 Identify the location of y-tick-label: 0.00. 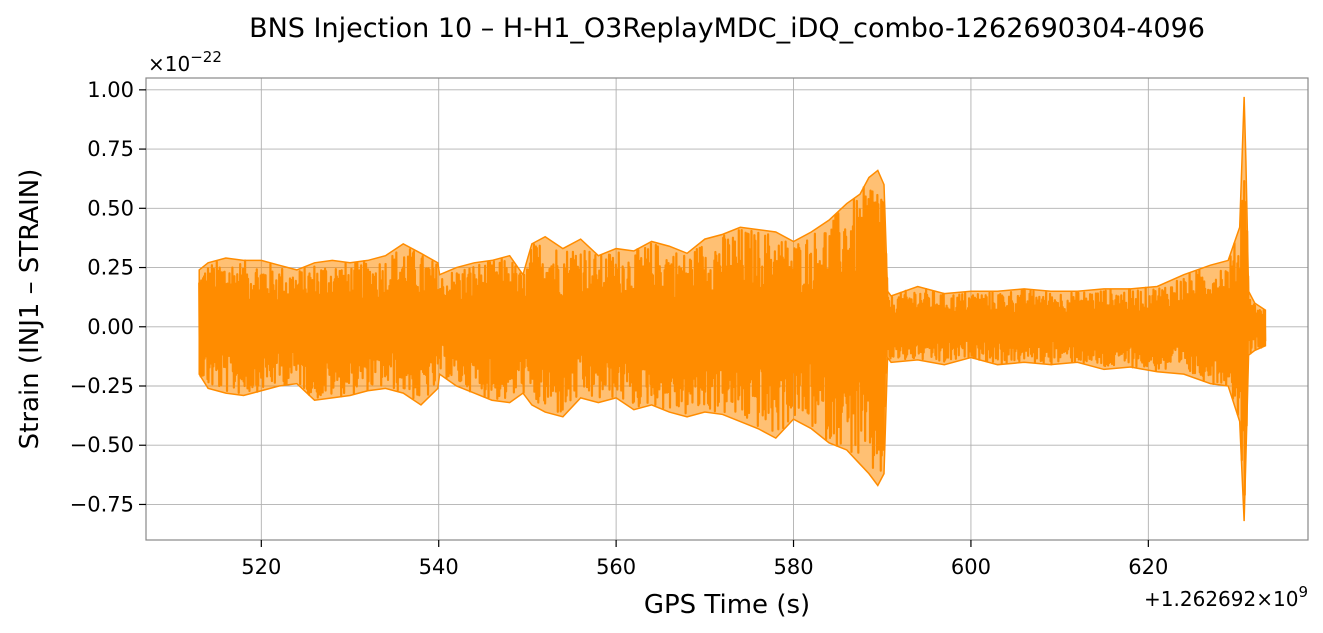
(110, 327).